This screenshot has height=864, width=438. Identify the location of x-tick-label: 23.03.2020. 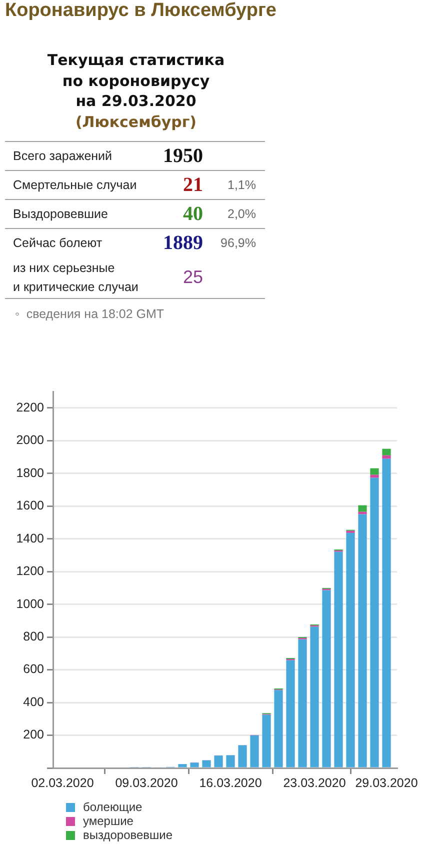
(314, 783).